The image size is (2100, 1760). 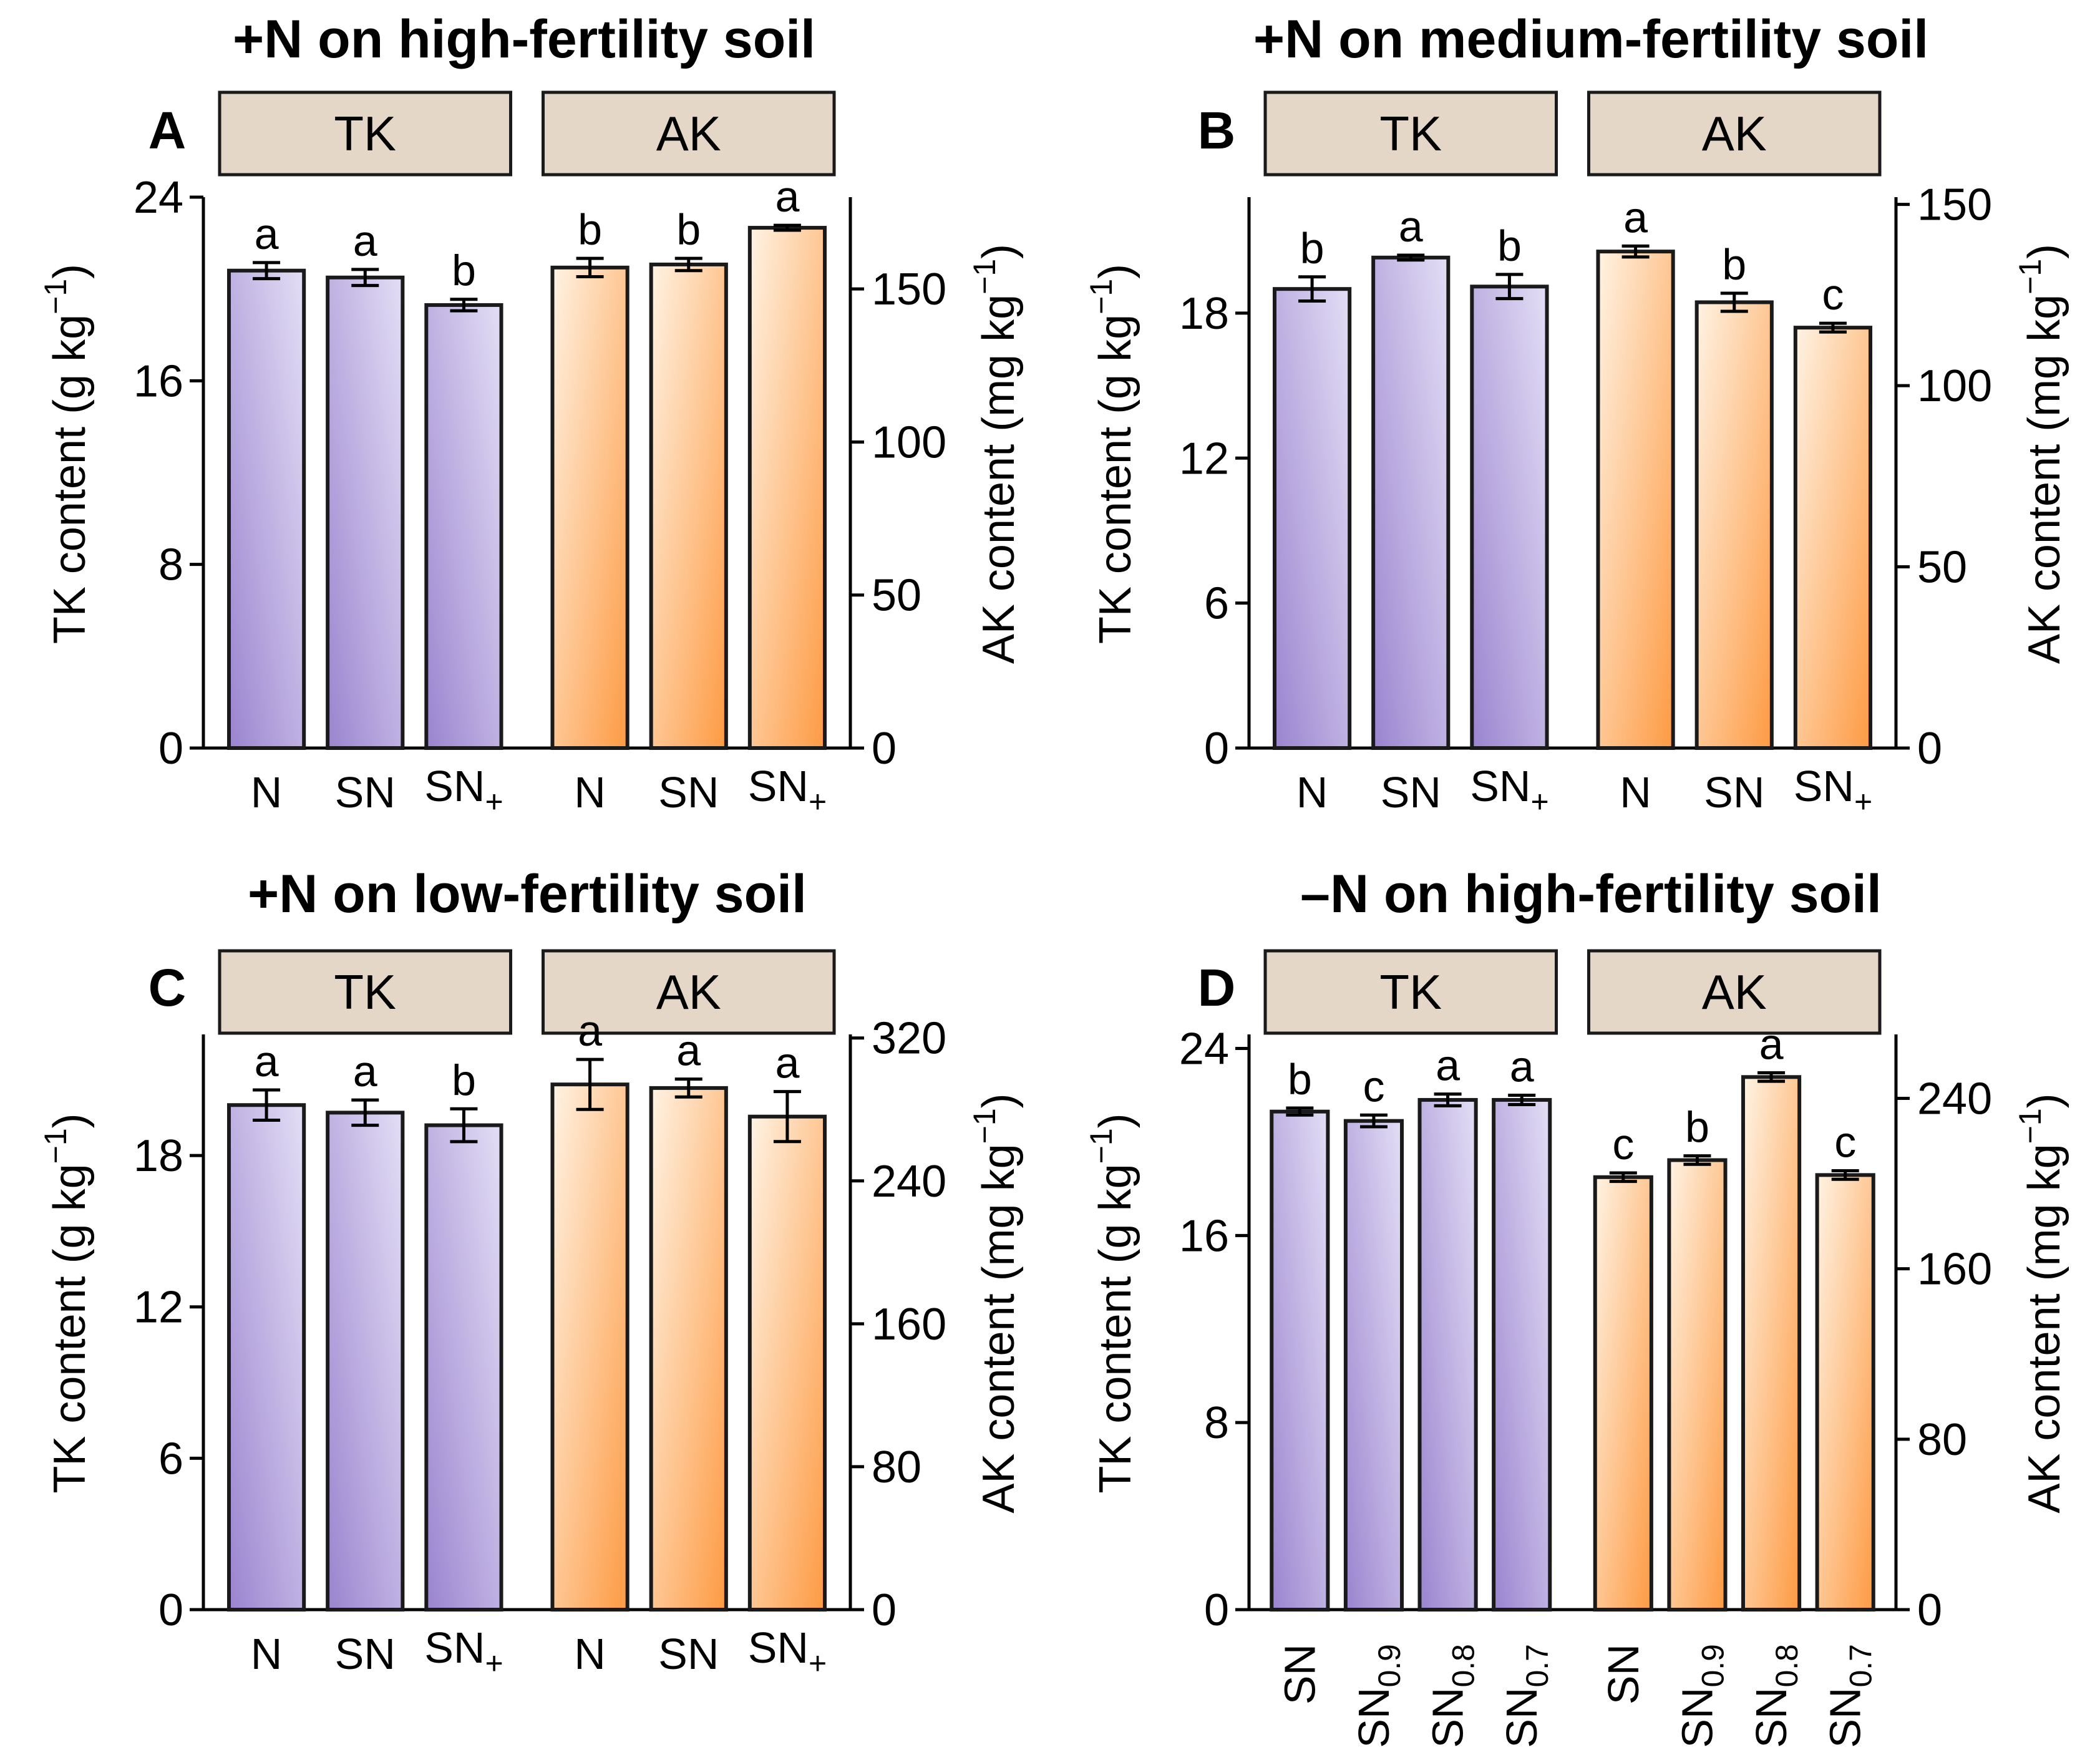 What do you see at coordinates (170, 1459) in the screenshot?
I see `left-tick-label: 6` at bounding box center [170, 1459].